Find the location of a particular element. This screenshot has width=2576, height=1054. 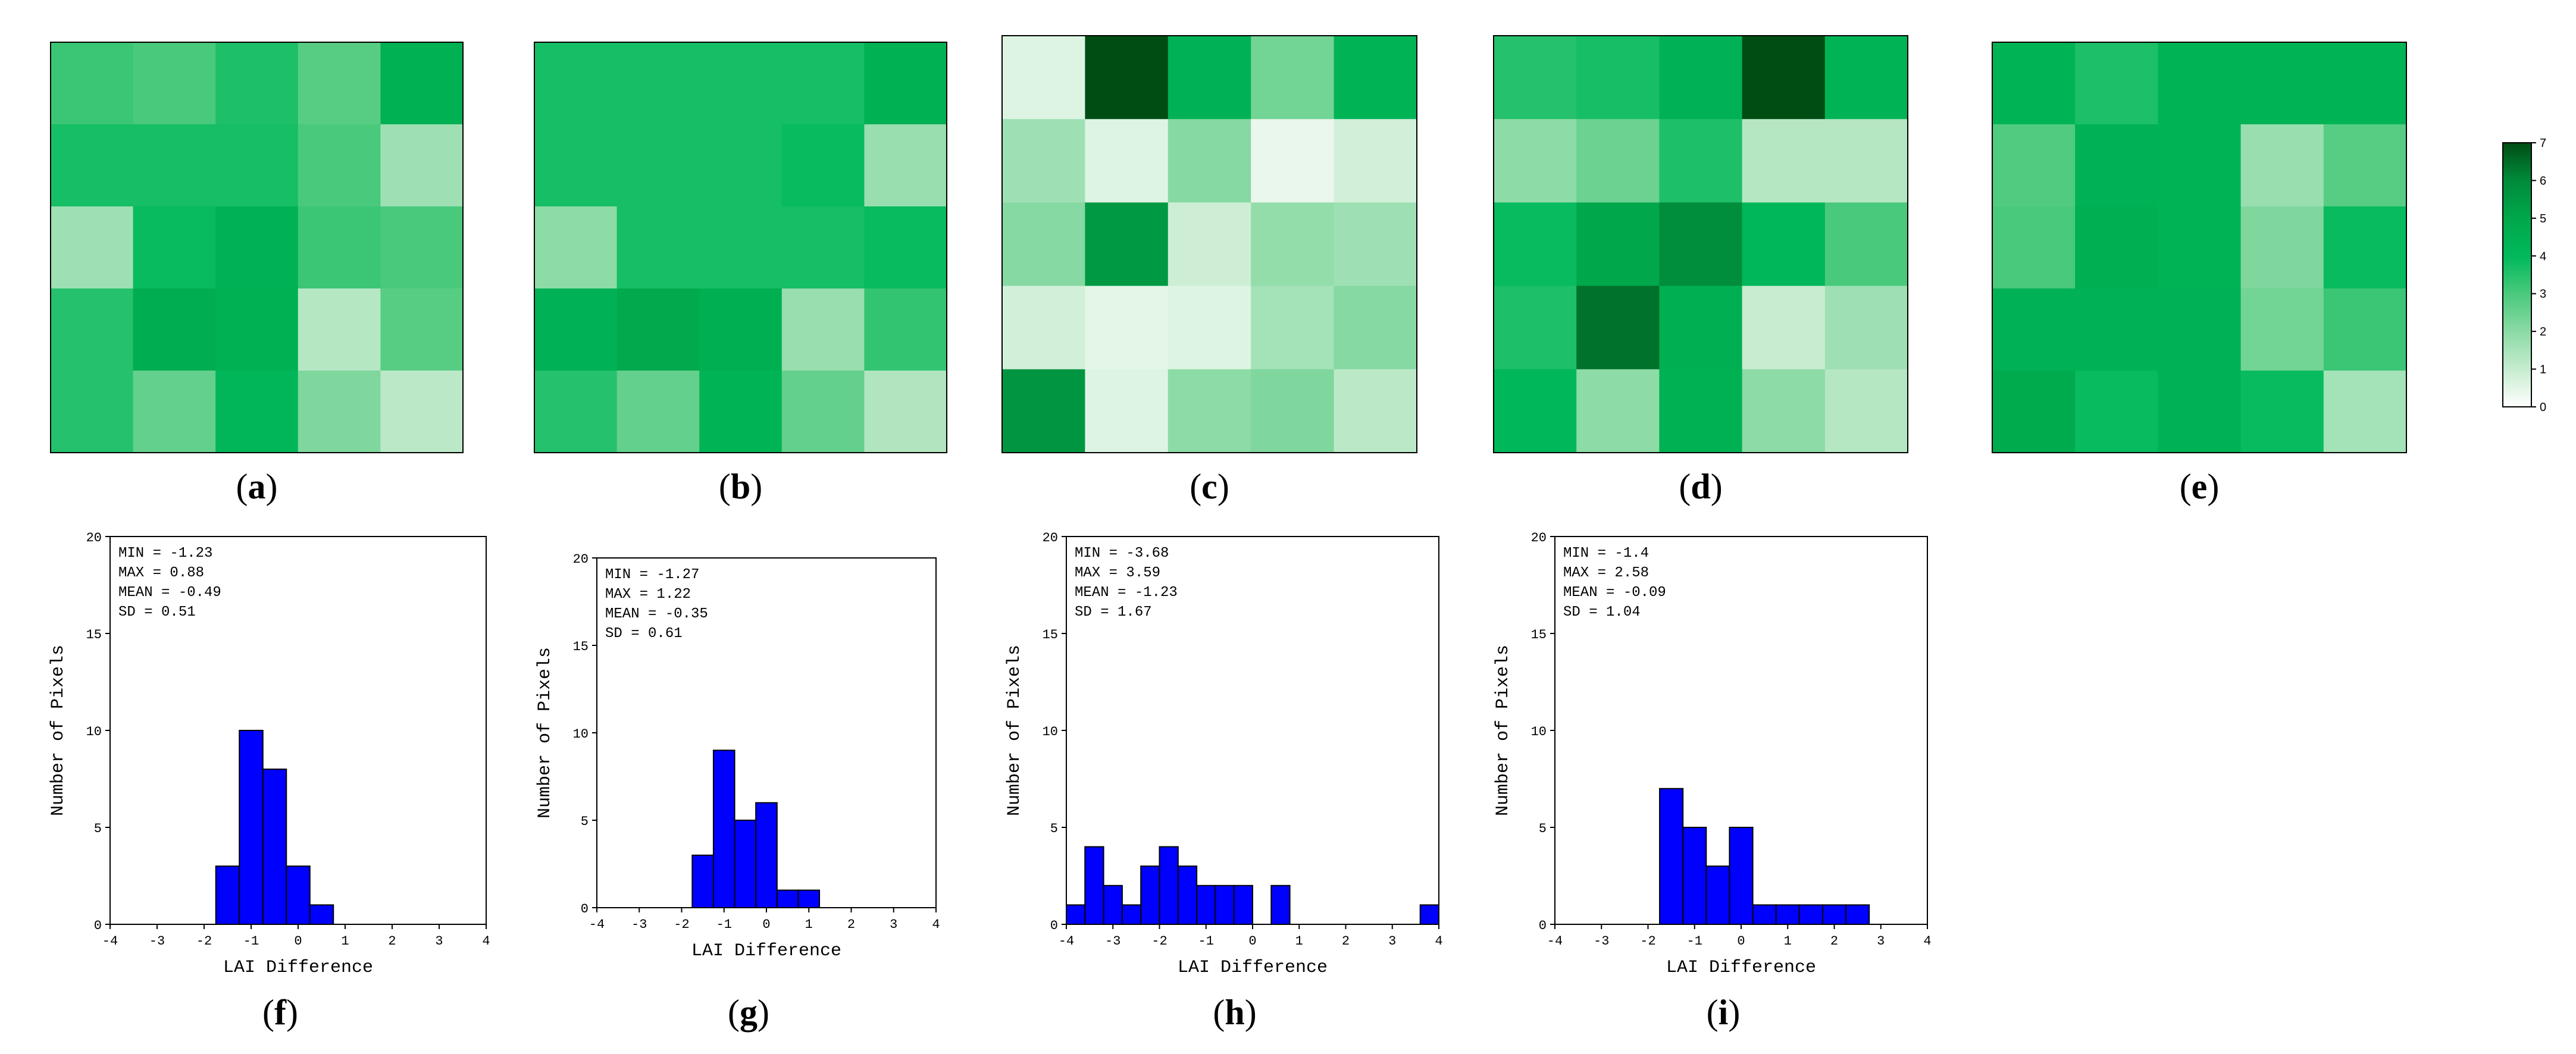

stats-line: MEAN = -0.09 is located at coordinates (1614, 593).